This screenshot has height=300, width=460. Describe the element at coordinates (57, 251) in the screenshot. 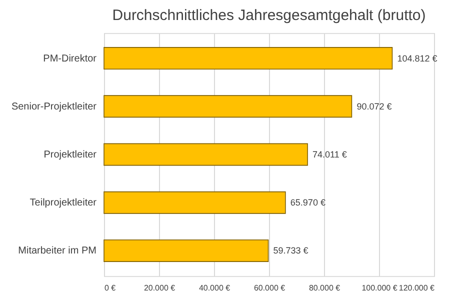

I see `y-tick-label: Mitarbeiter im PM` at that location.